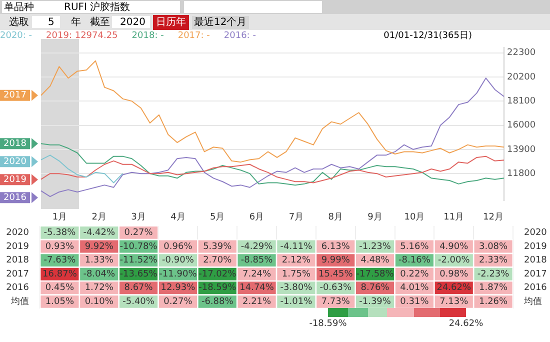 The height and width of the screenshot is (342, 550). Describe the element at coordinates (100, 22) in the screenshot. I see `text: 截至` at that location.